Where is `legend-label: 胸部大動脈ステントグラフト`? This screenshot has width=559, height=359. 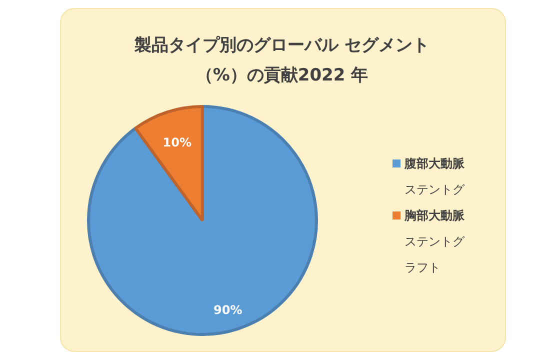
legend-label: 胸部大動脈ステントグラフト is located at coordinates (435, 241).